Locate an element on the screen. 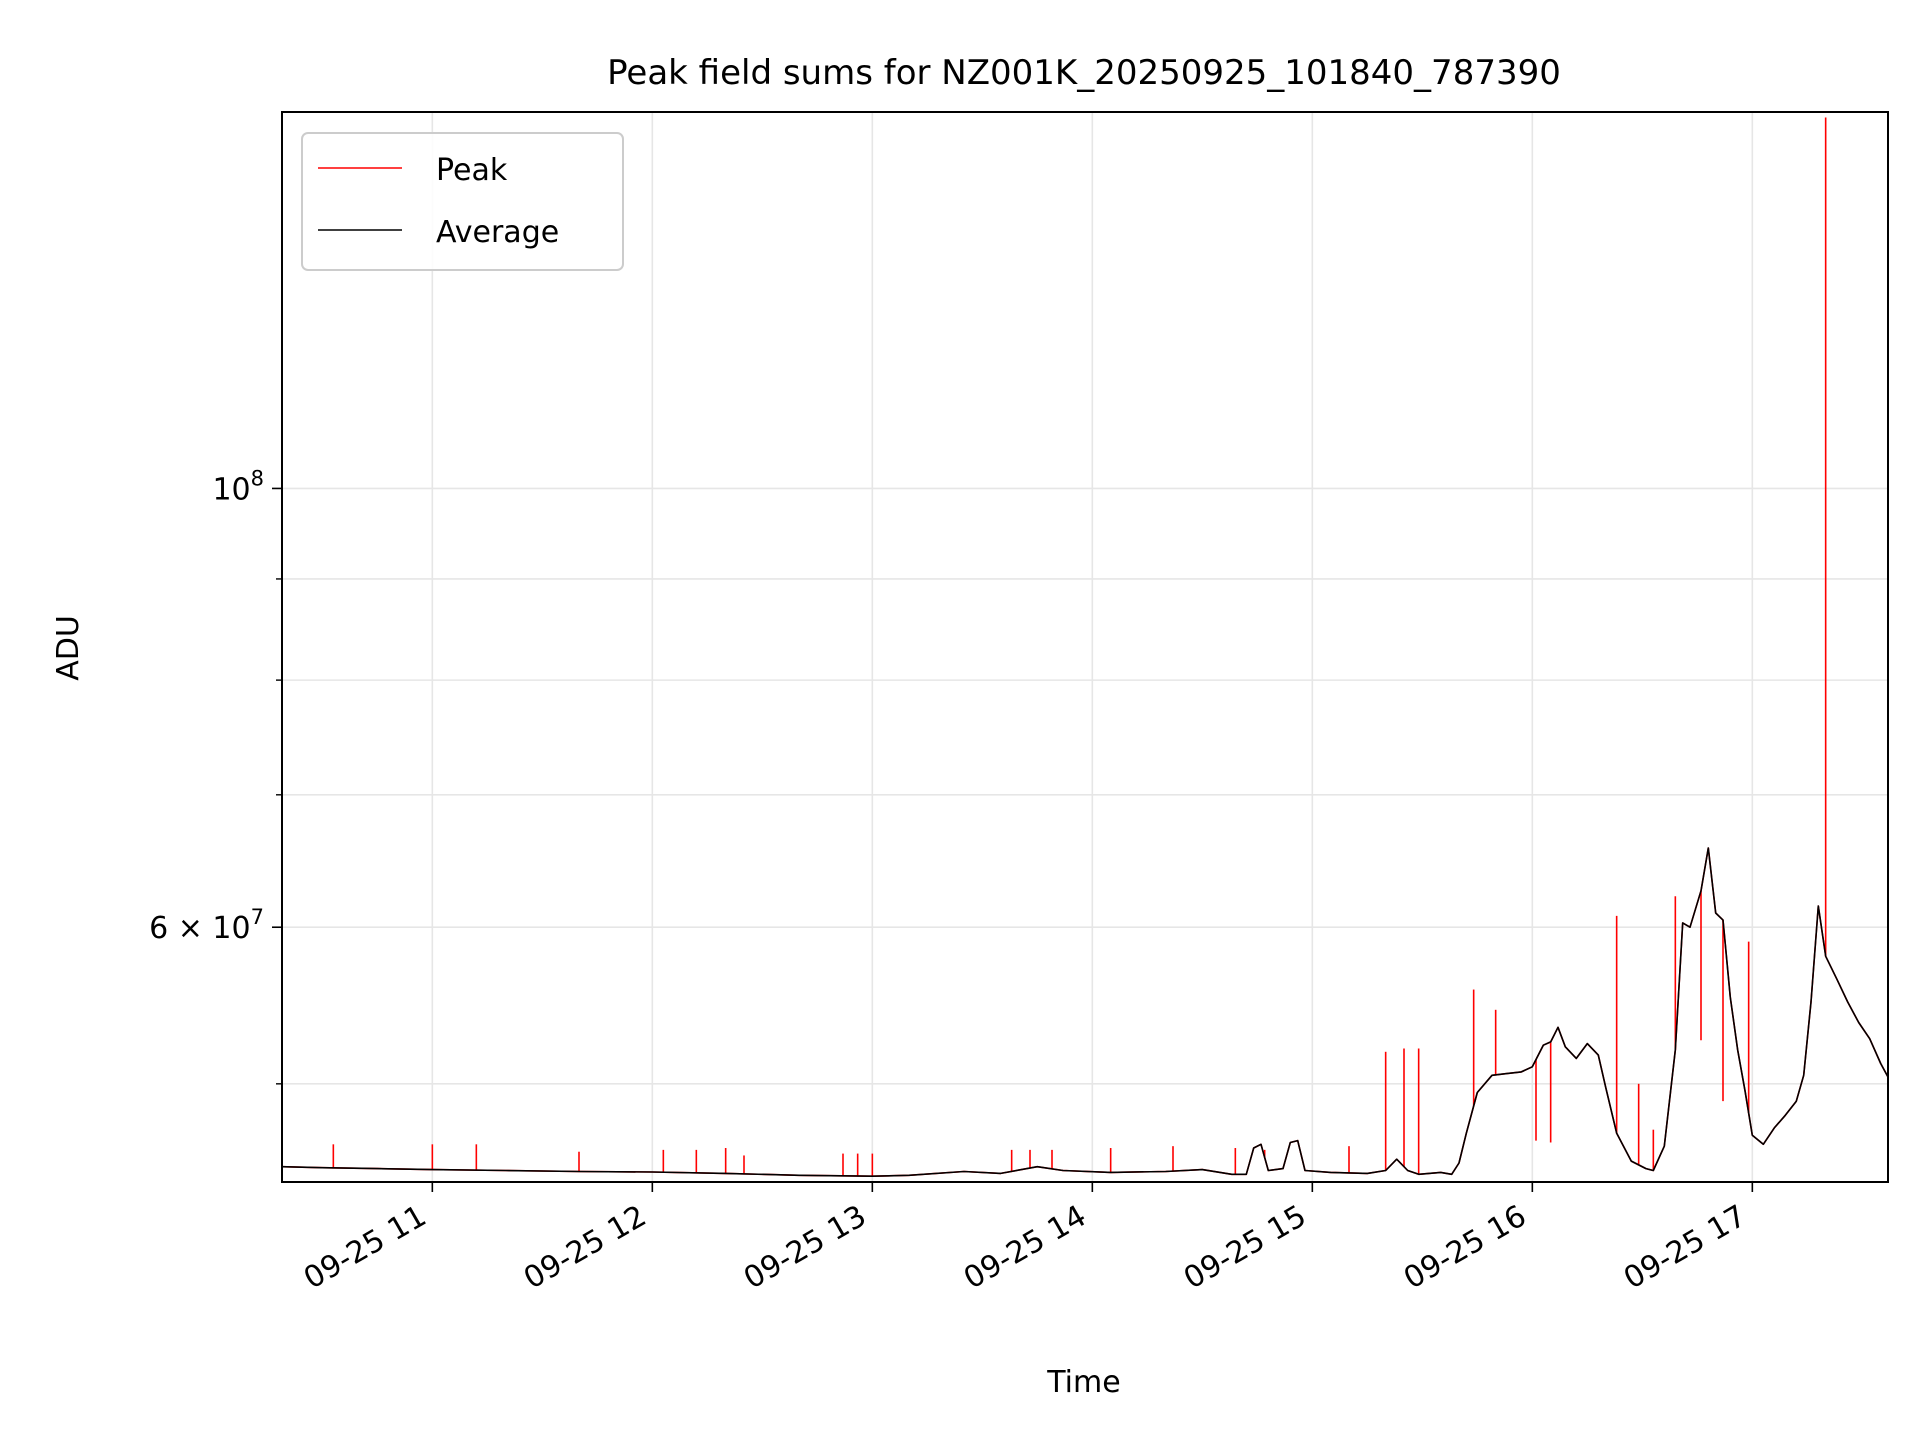 The image size is (1920, 1440). x-tick-label: 09-25 17 is located at coordinates (1685, 1248).